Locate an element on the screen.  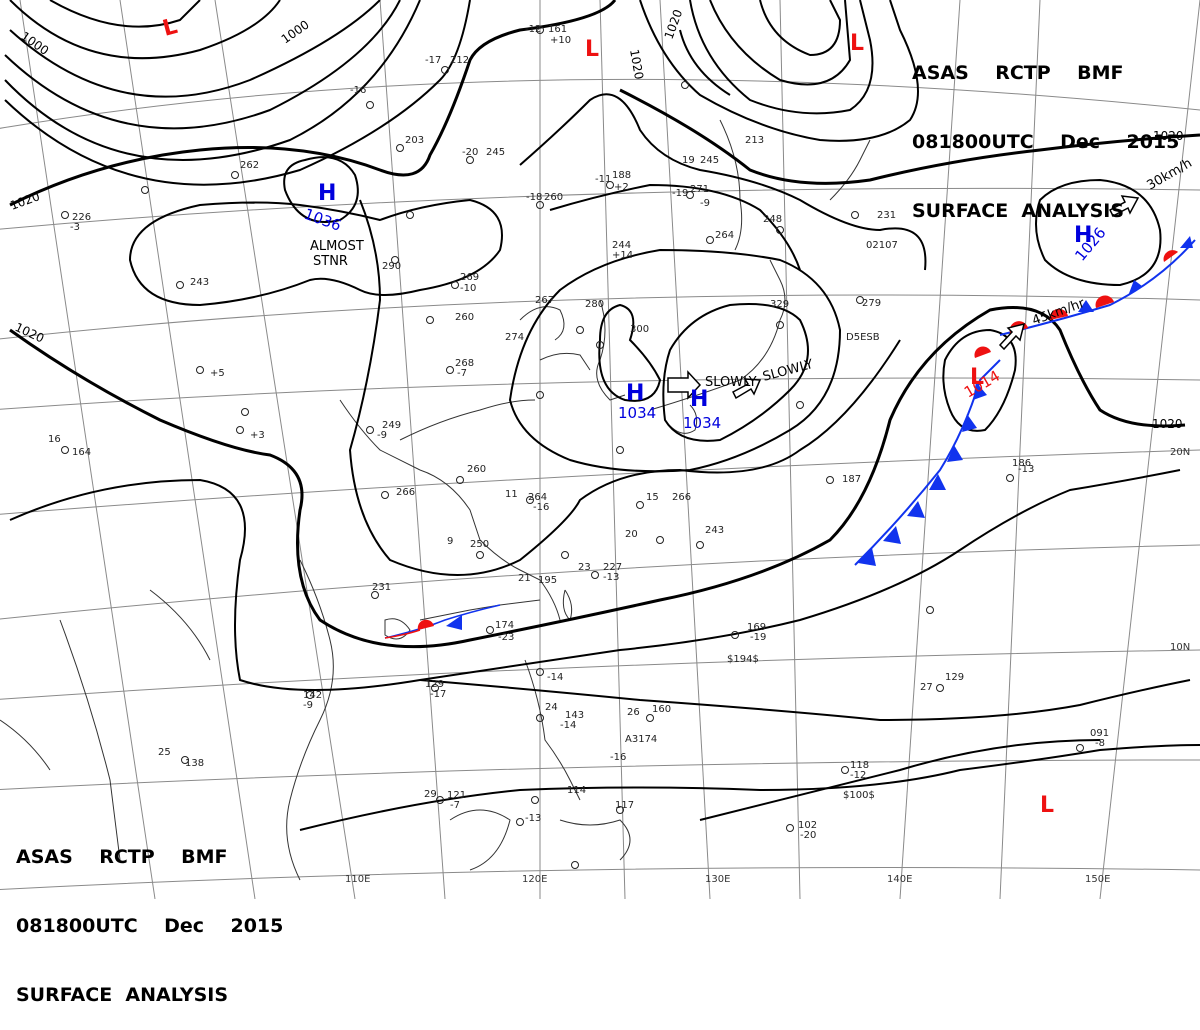
isobar-high1036-outer is located at coordinates (315, 252).